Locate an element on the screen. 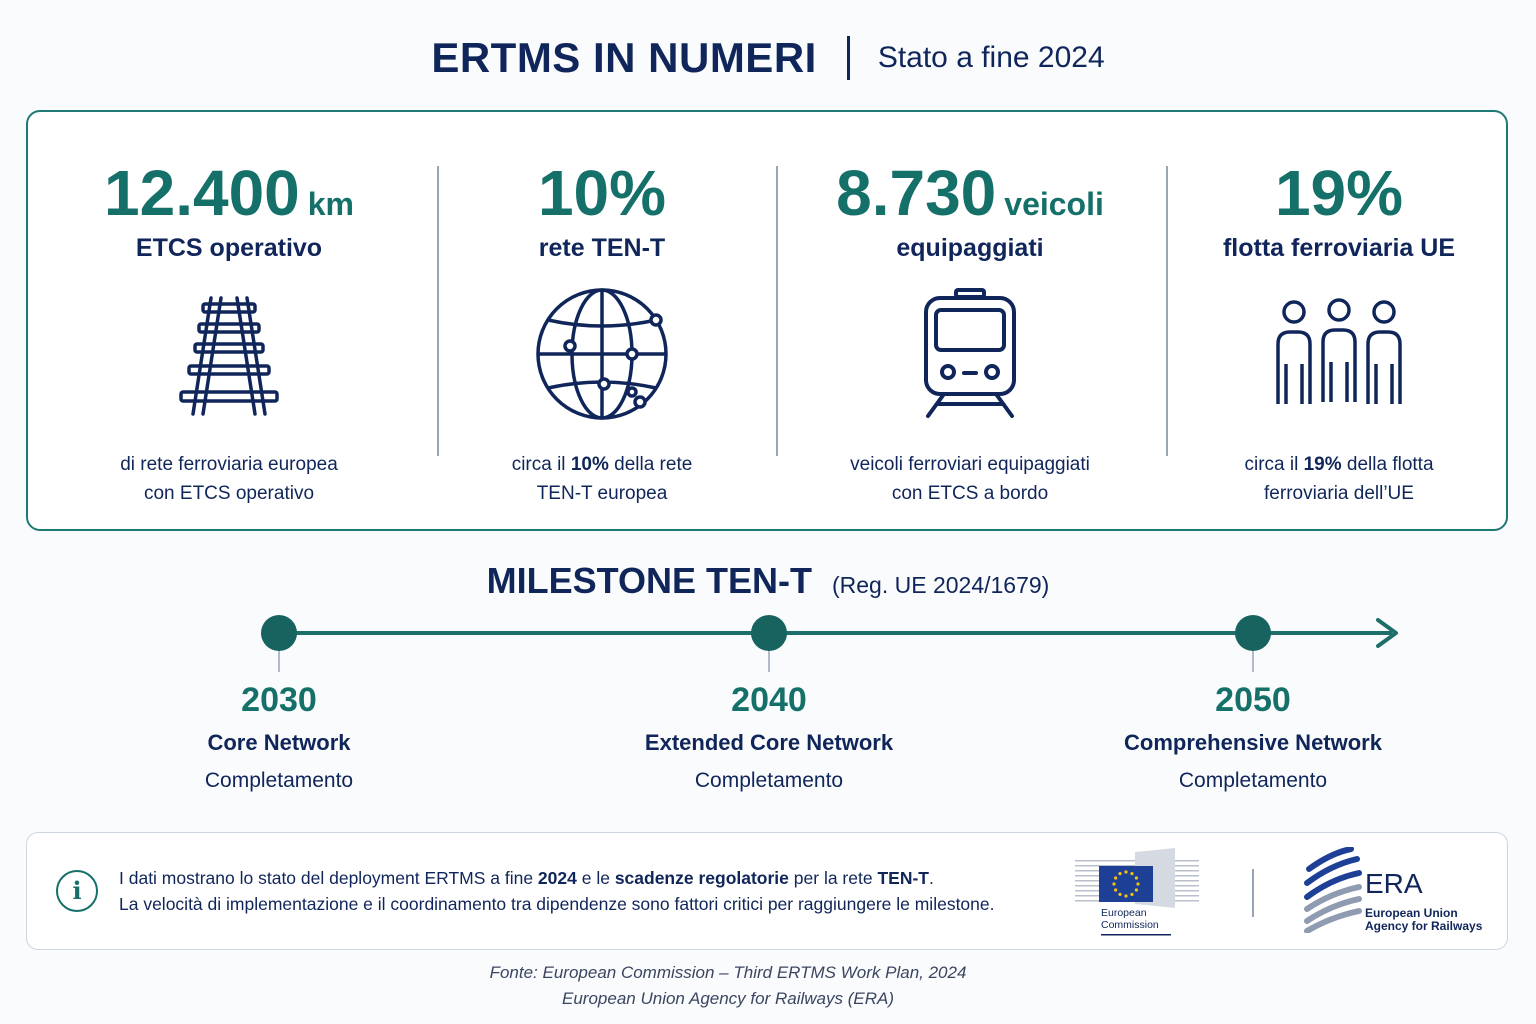  info-icon: i is located at coordinates (77, 891).